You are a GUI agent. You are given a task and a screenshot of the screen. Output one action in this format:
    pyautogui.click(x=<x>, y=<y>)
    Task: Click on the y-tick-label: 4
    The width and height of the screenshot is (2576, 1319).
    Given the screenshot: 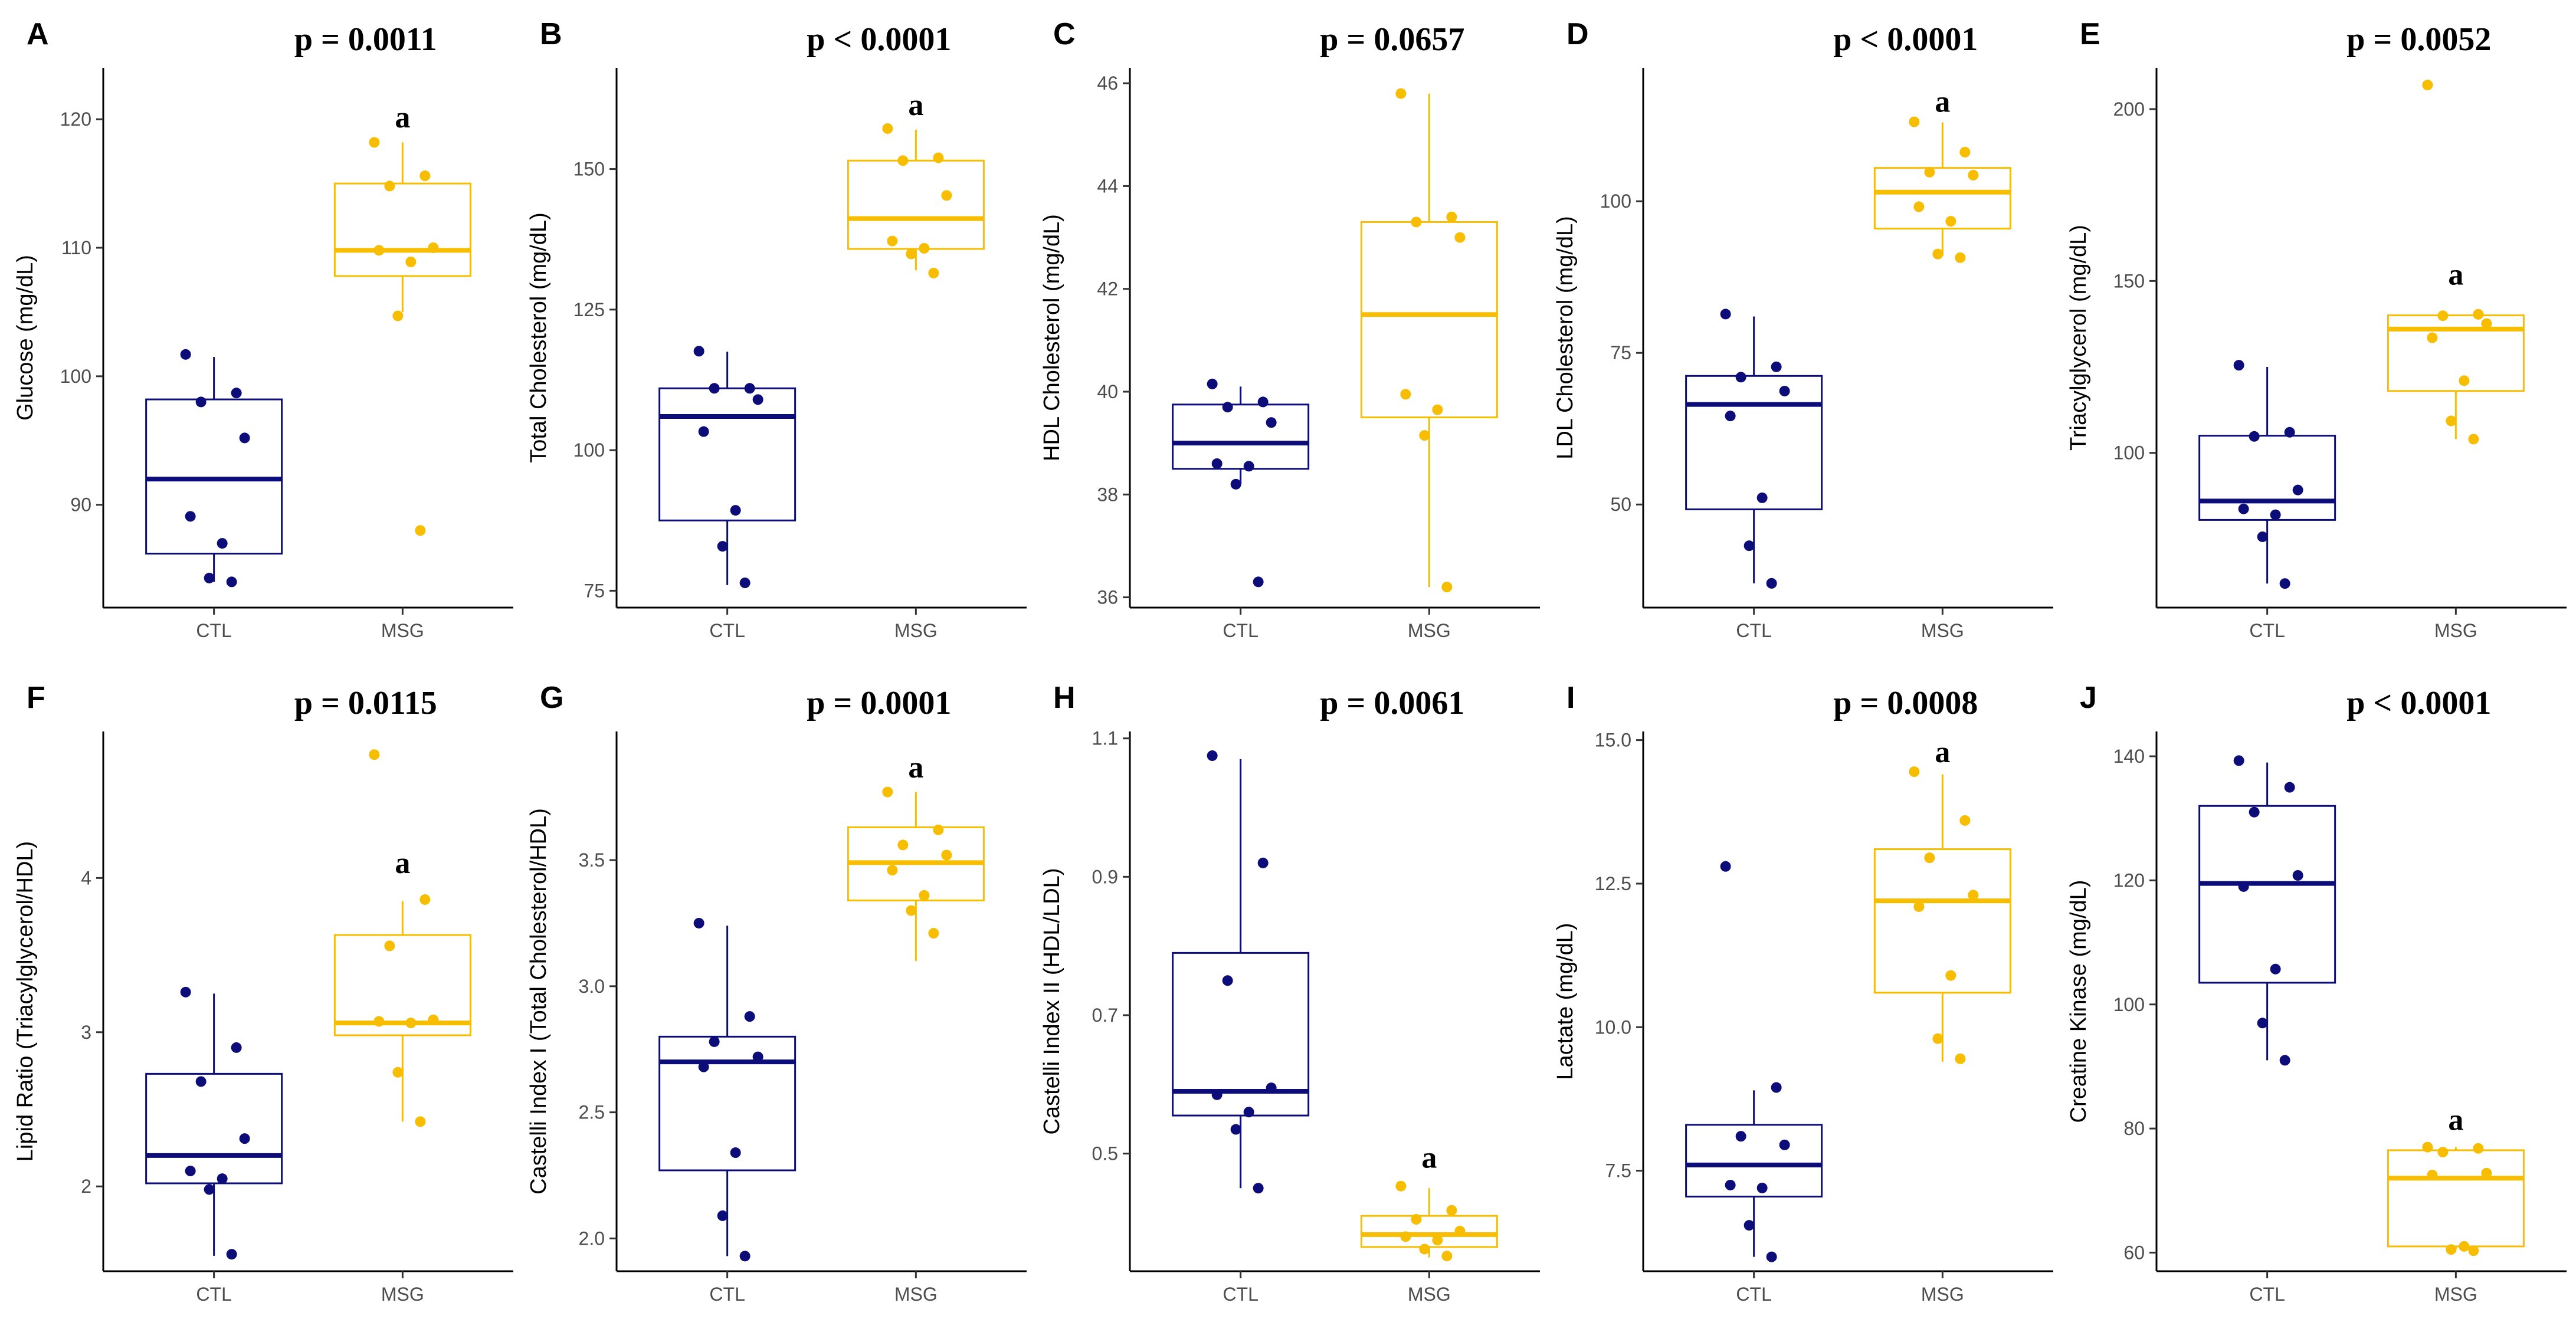 What is the action you would take?
    pyautogui.click(x=86, y=877)
    